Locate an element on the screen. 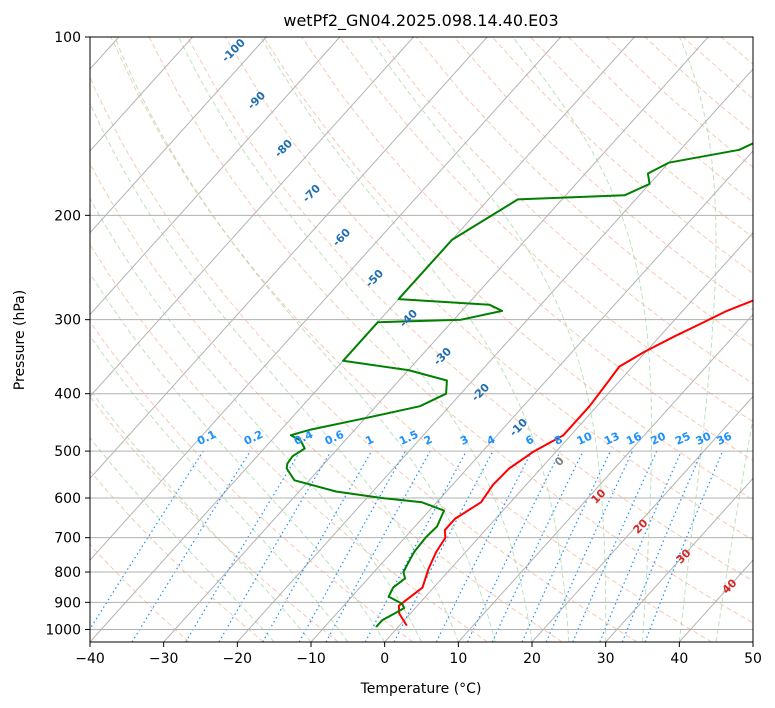 This screenshot has height=708, width=775. mixing-ratio-label: 25 is located at coordinates (682, 439).